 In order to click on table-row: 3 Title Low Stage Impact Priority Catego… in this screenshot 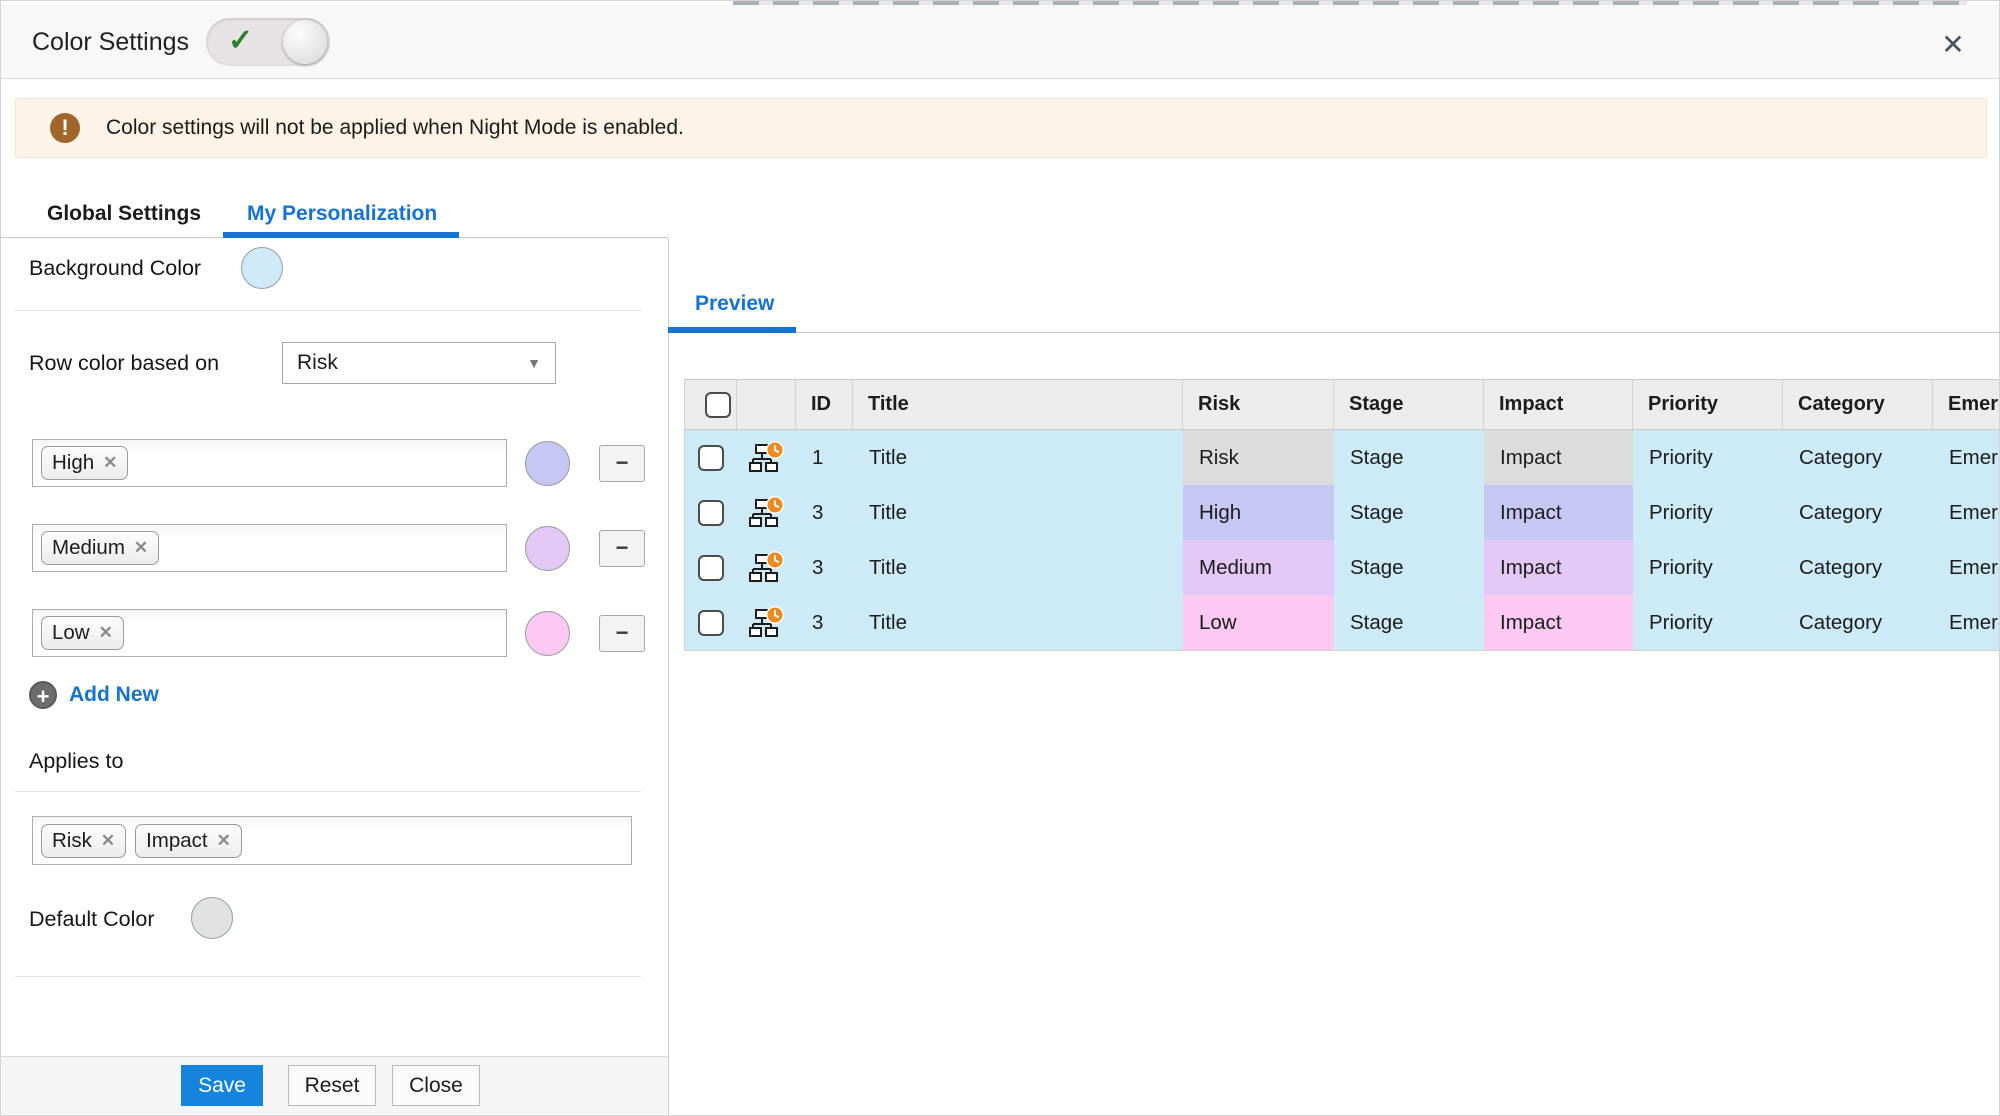, I will do `click(1342, 622)`.